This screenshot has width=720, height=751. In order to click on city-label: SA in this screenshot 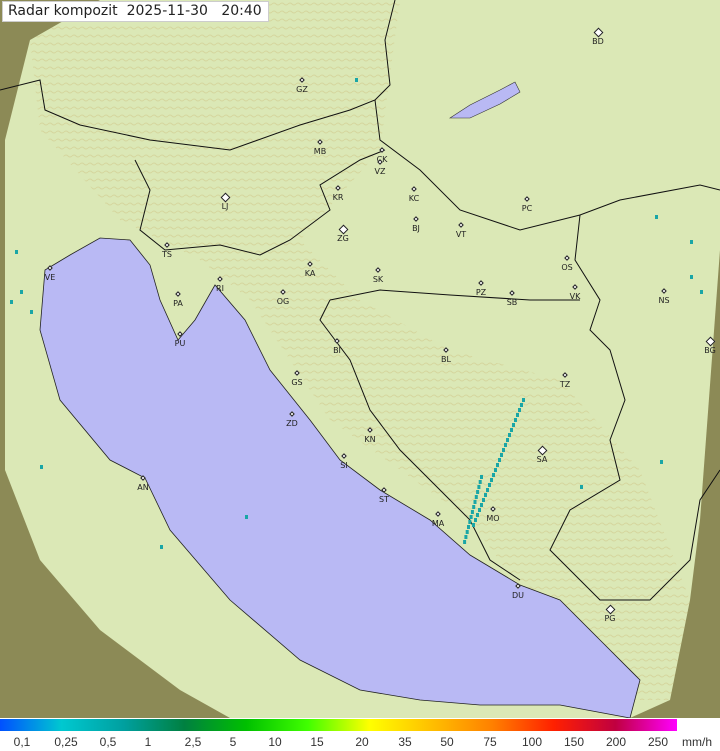, I will do `click(542, 459)`.